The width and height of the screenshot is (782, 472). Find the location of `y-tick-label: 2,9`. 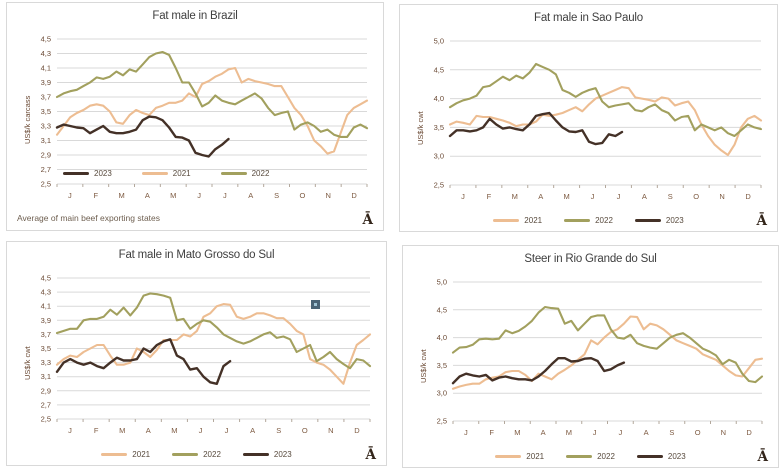

y-tick-label: 2,9 is located at coordinates (46, 390).